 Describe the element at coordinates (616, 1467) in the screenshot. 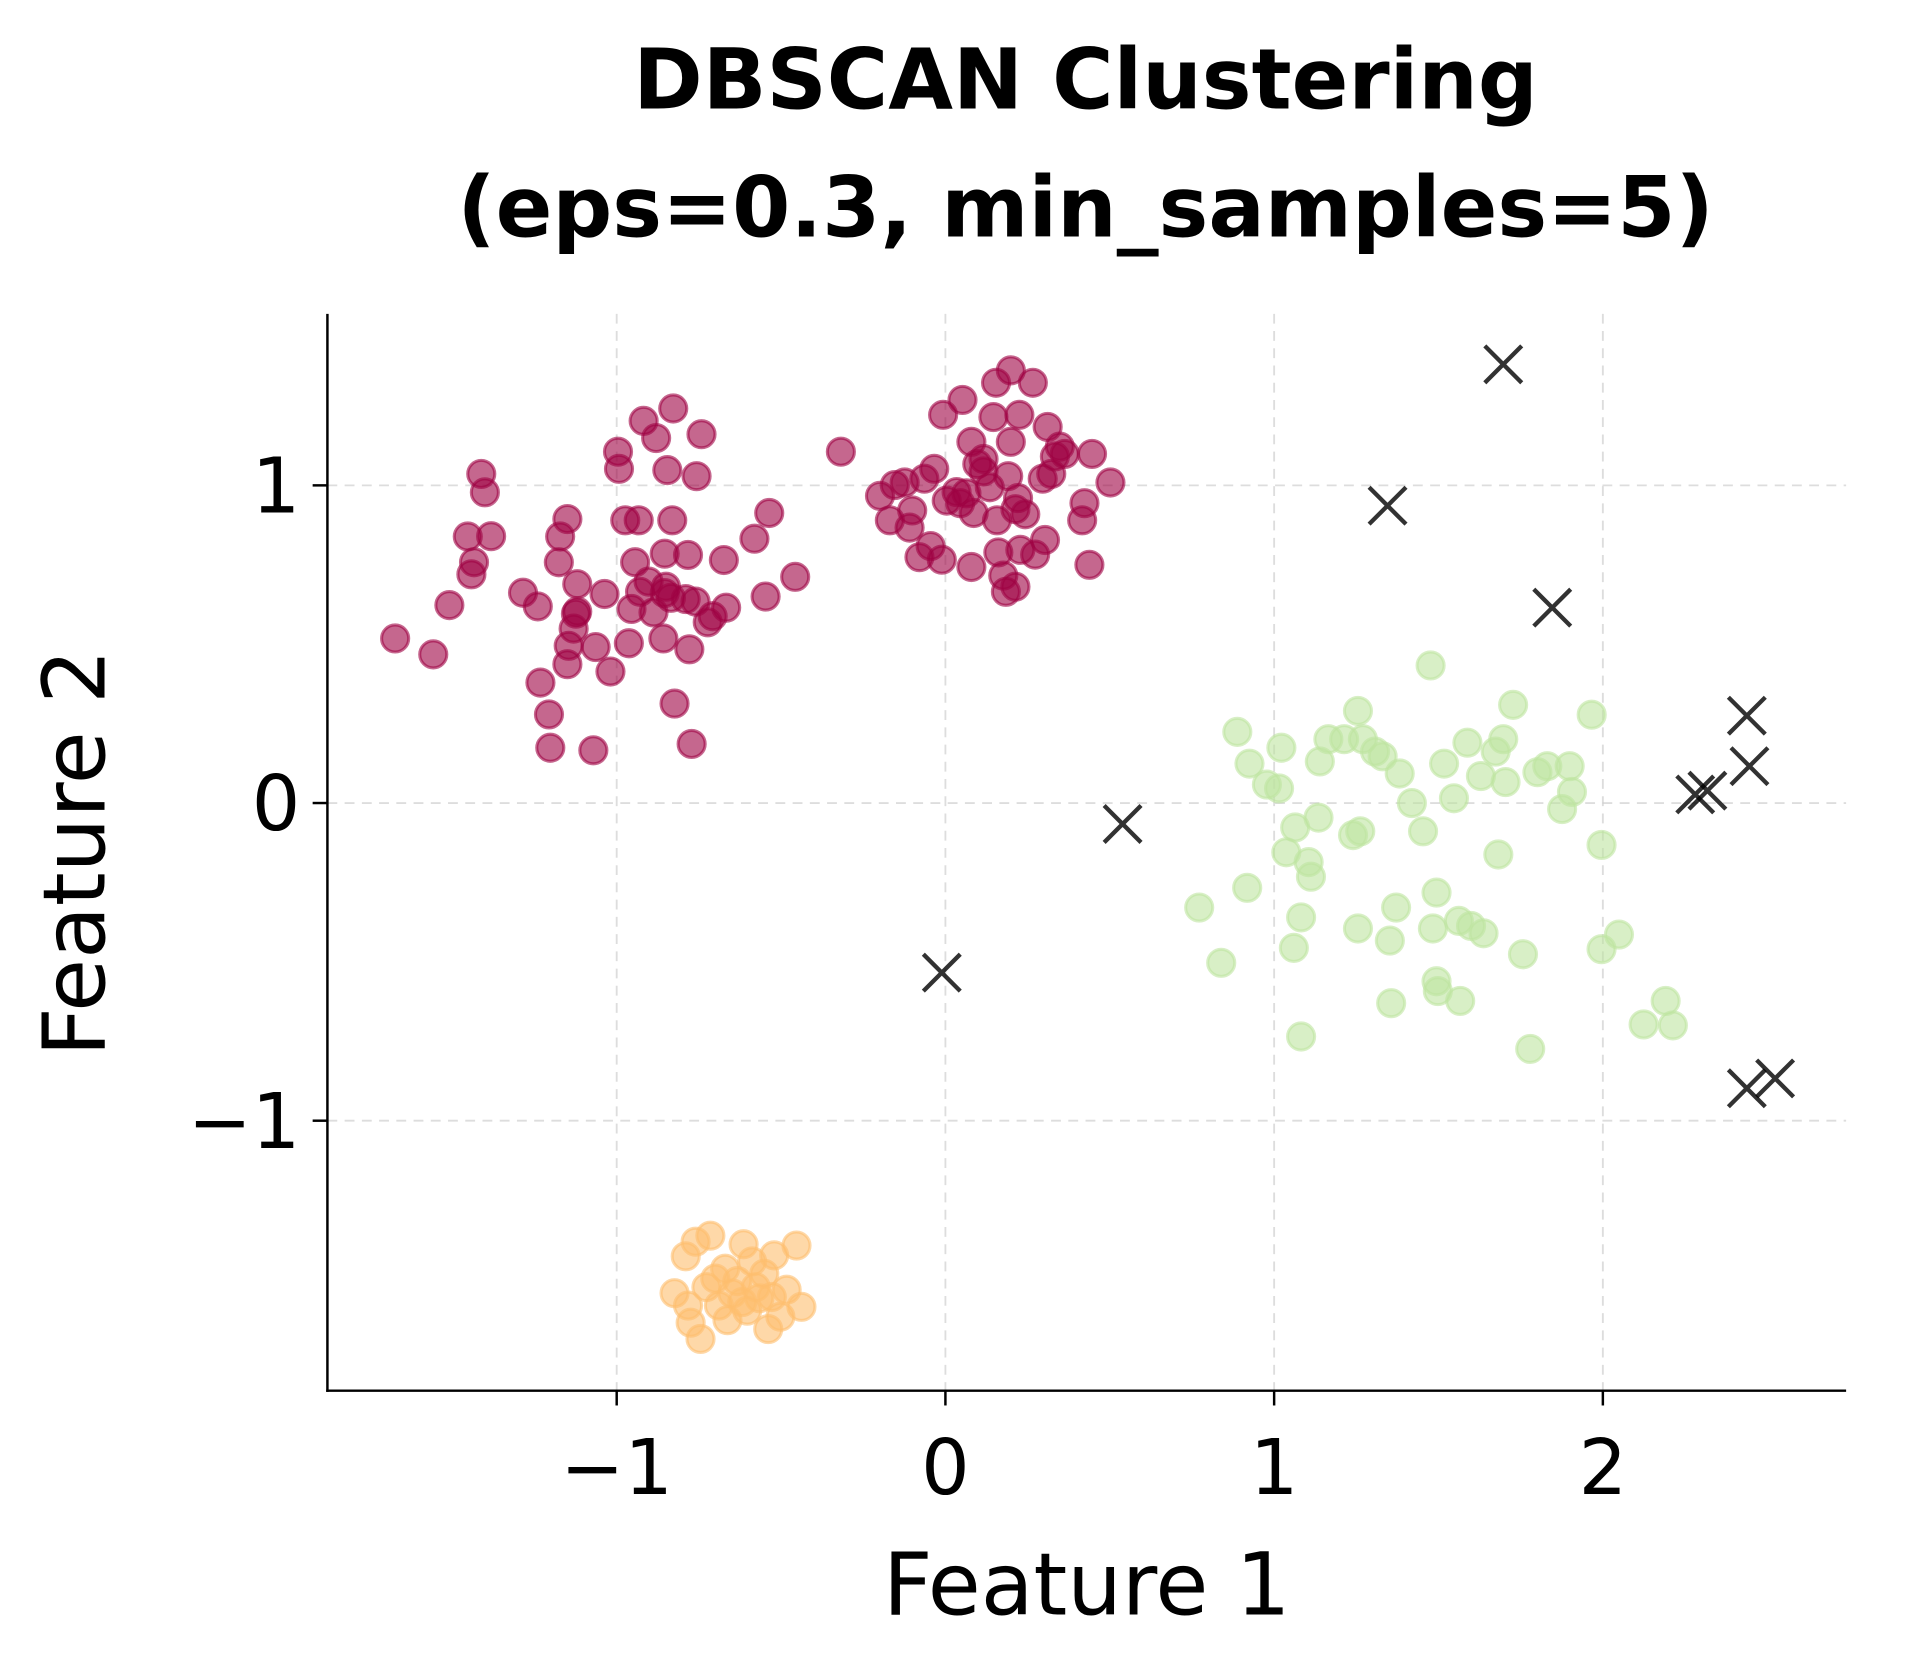

I see `x-tick-label: −1` at that location.